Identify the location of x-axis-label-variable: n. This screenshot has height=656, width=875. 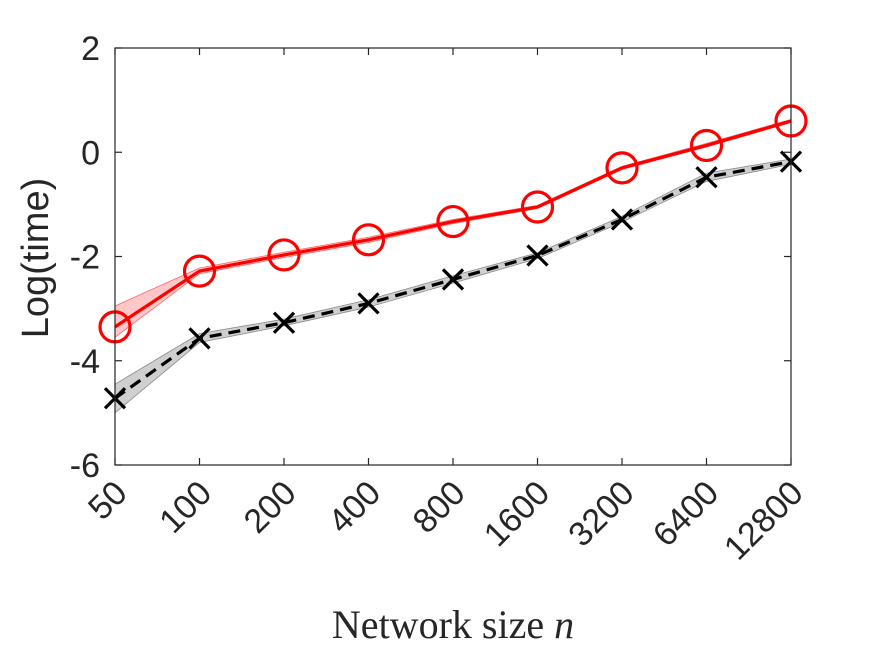
(564, 624).